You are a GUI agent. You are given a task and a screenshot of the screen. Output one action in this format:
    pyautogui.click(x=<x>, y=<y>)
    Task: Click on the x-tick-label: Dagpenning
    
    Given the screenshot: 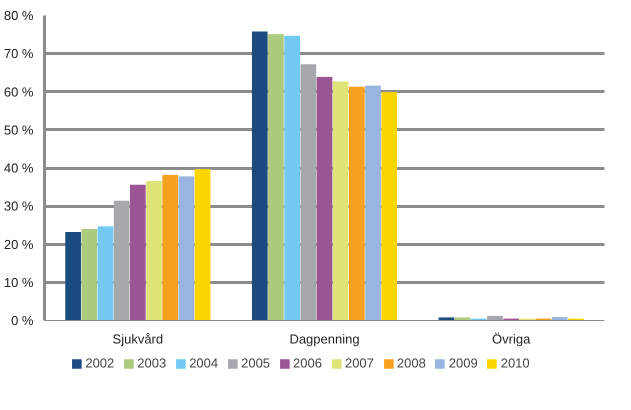 What is the action you would take?
    pyautogui.click(x=324, y=339)
    